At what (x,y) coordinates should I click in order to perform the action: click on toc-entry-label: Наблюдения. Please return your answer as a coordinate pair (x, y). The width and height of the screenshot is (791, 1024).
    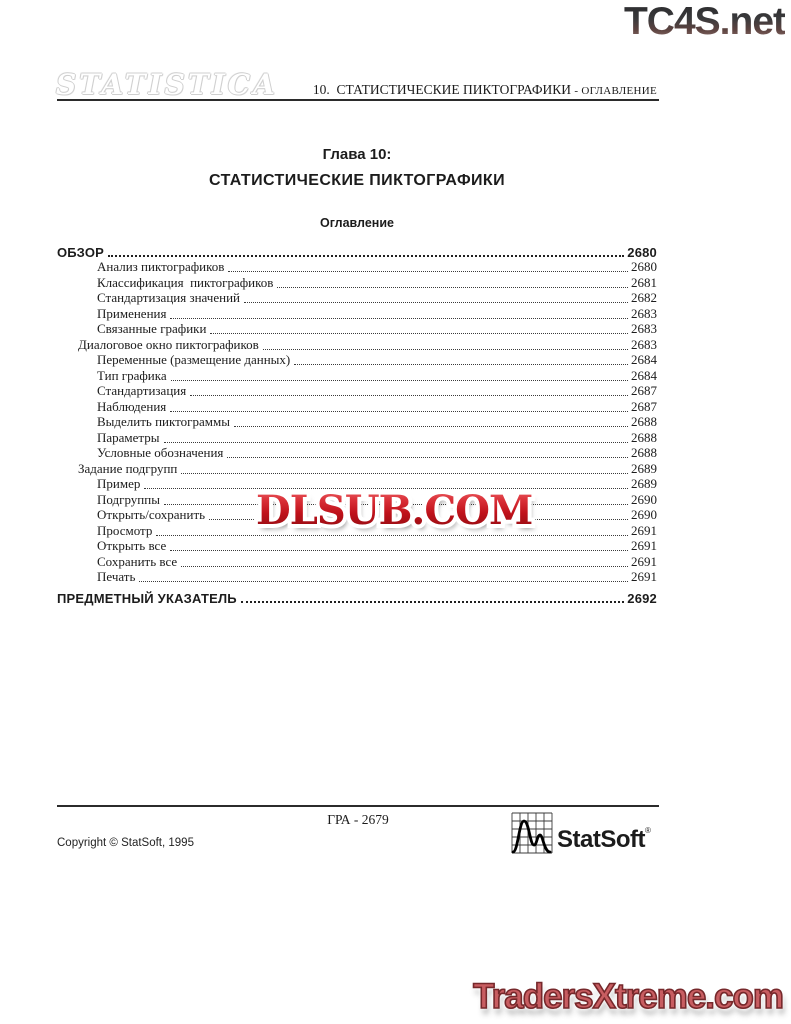
    Looking at the image, I should click on (132, 406).